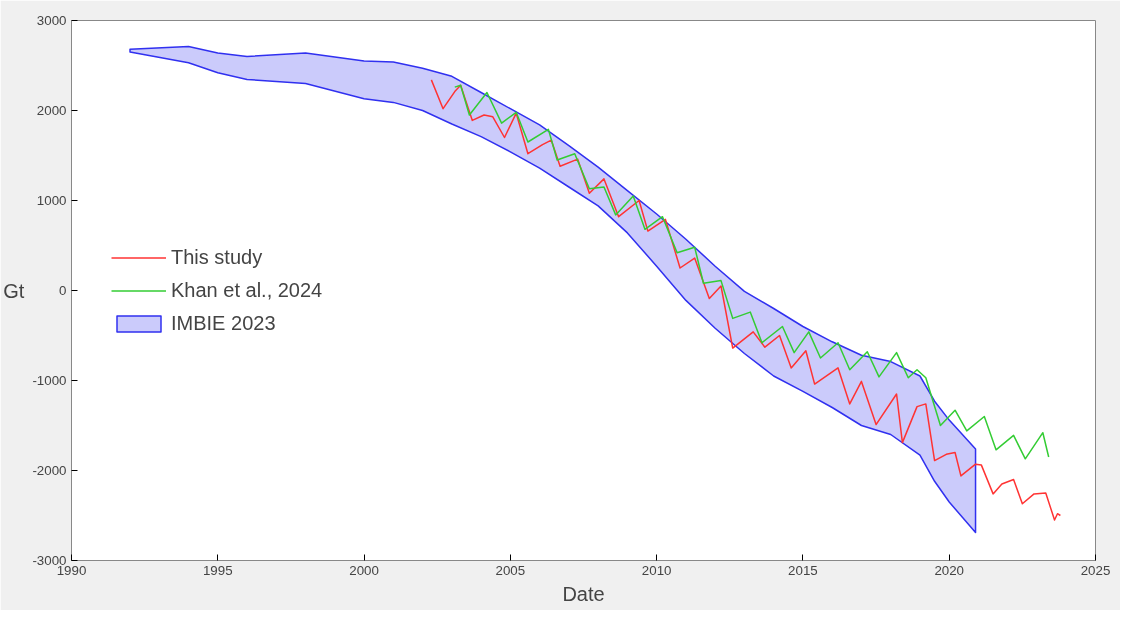 Image resolution: width=1130 pixels, height=617 pixels. What do you see at coordinates (217, 257) in the screenshot?
I see `legend-label: This study` at bounding box center [217, 257].